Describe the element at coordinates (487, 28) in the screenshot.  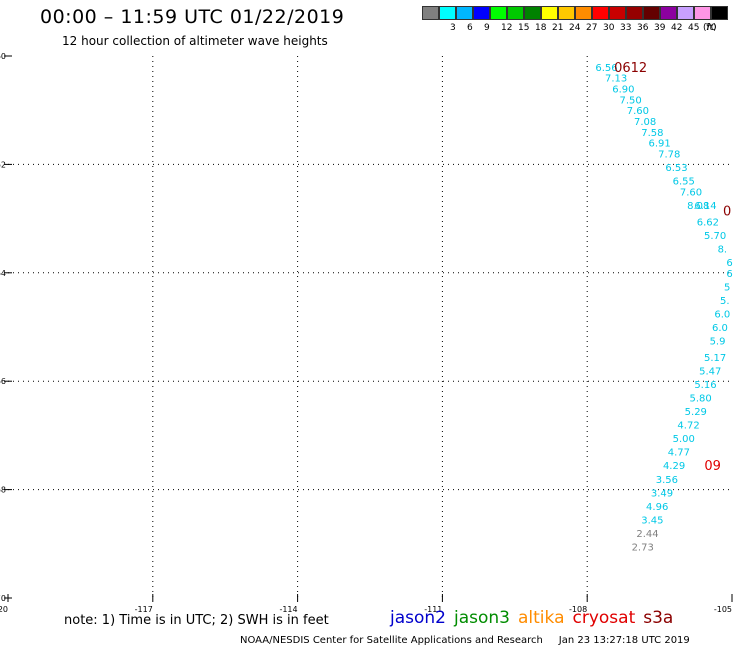
I see `color-scale-label: 9` at that location.